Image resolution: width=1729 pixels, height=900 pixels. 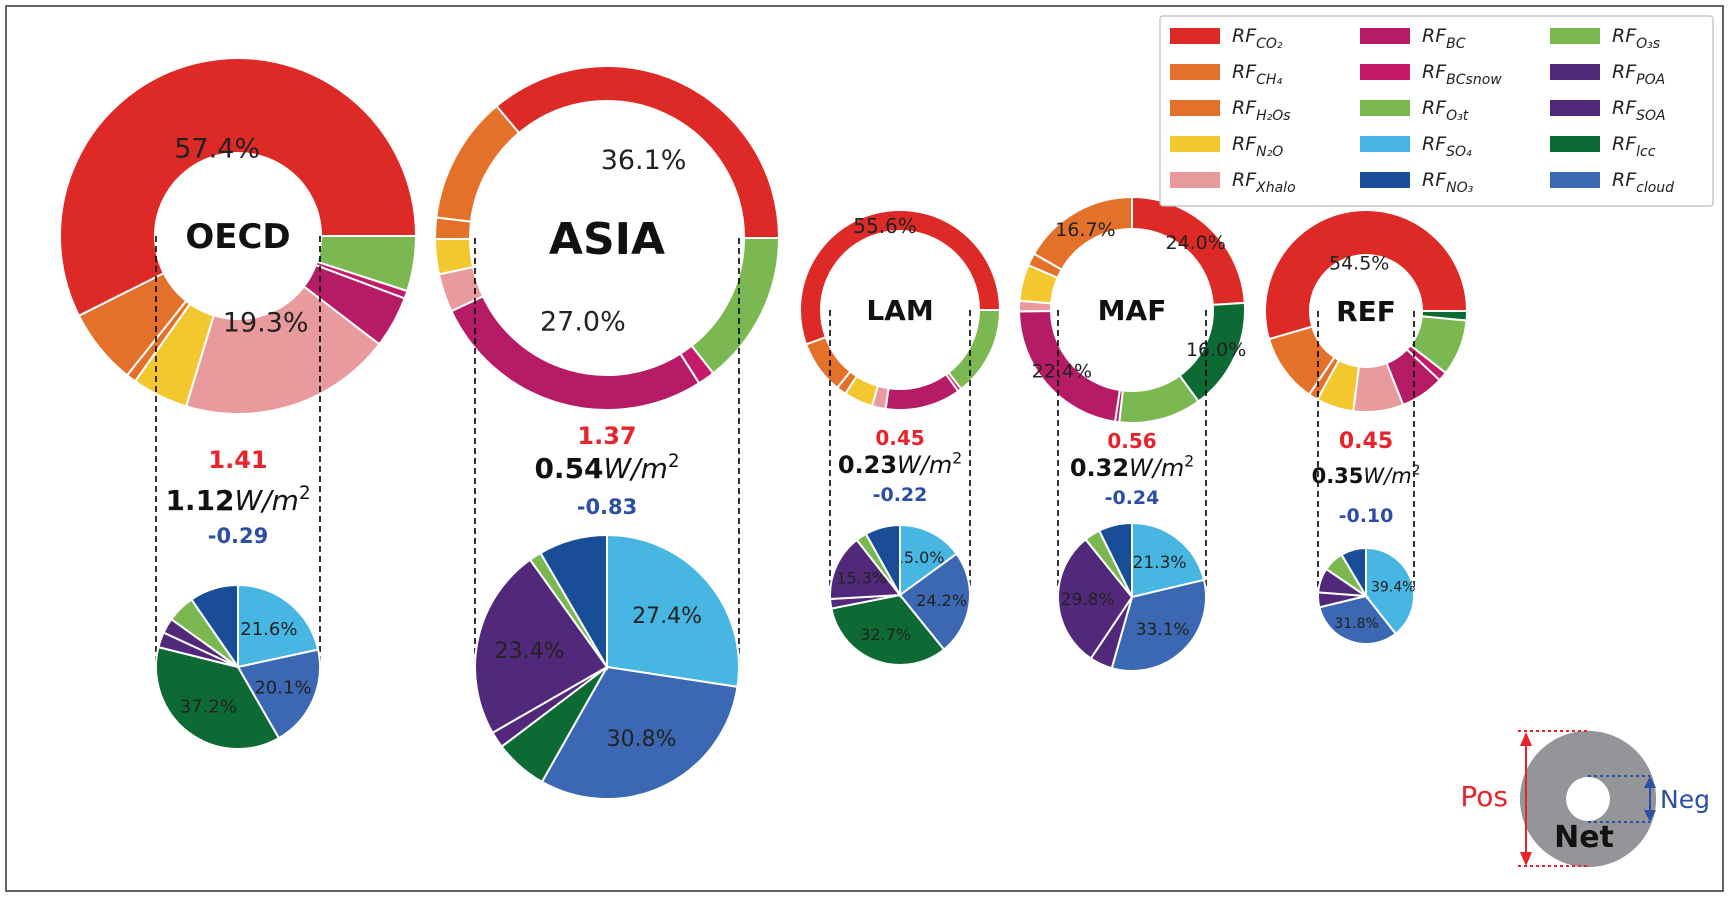 I want to click on pie-label: 31.8%, so click(x=1356, y=624).